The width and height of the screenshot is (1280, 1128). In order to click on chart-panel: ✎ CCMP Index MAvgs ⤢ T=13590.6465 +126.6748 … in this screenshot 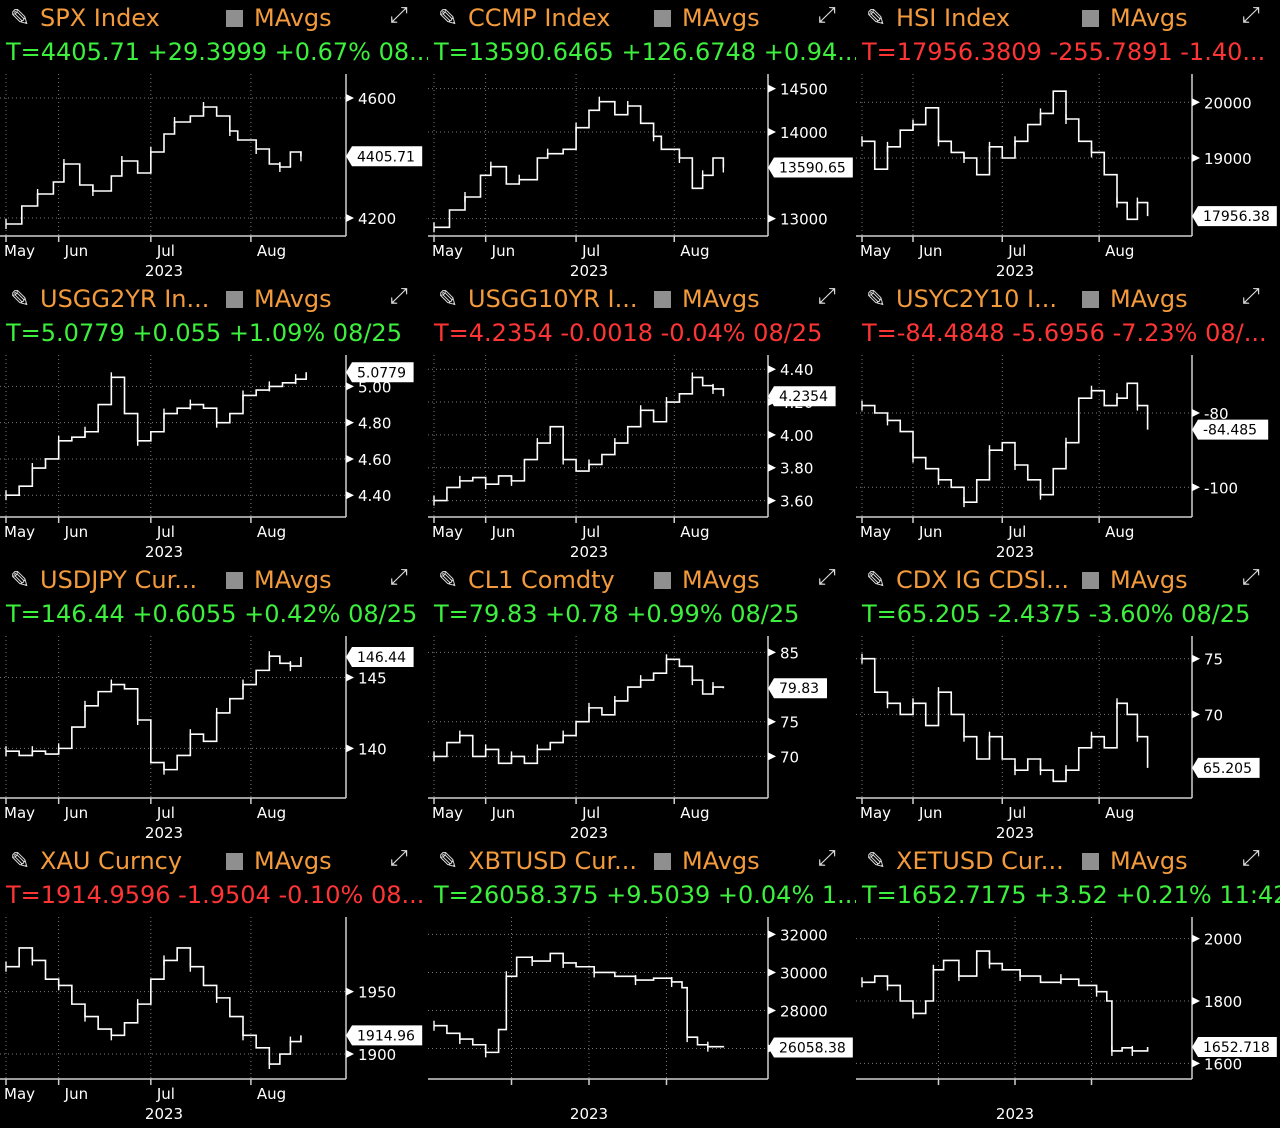, I will do `click(642, 140)`.